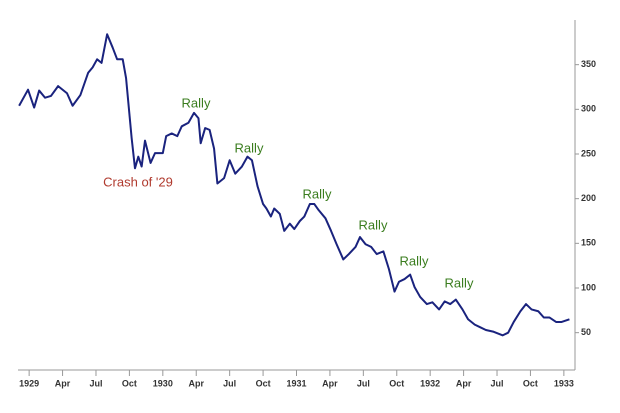  Describe the element at coordinates (163, 383) in the screenshot. I see `x-tick-label: 1930` at that location.